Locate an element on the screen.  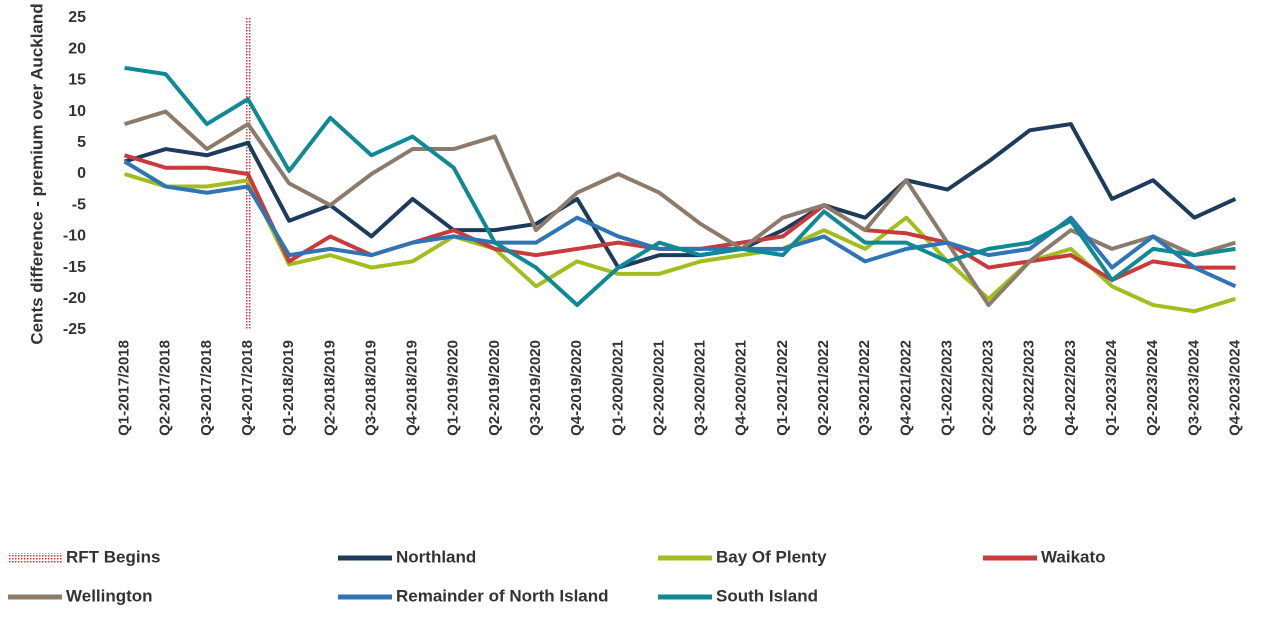
legend-label: Bay Of Plenty is located at coordinates (771, 556).